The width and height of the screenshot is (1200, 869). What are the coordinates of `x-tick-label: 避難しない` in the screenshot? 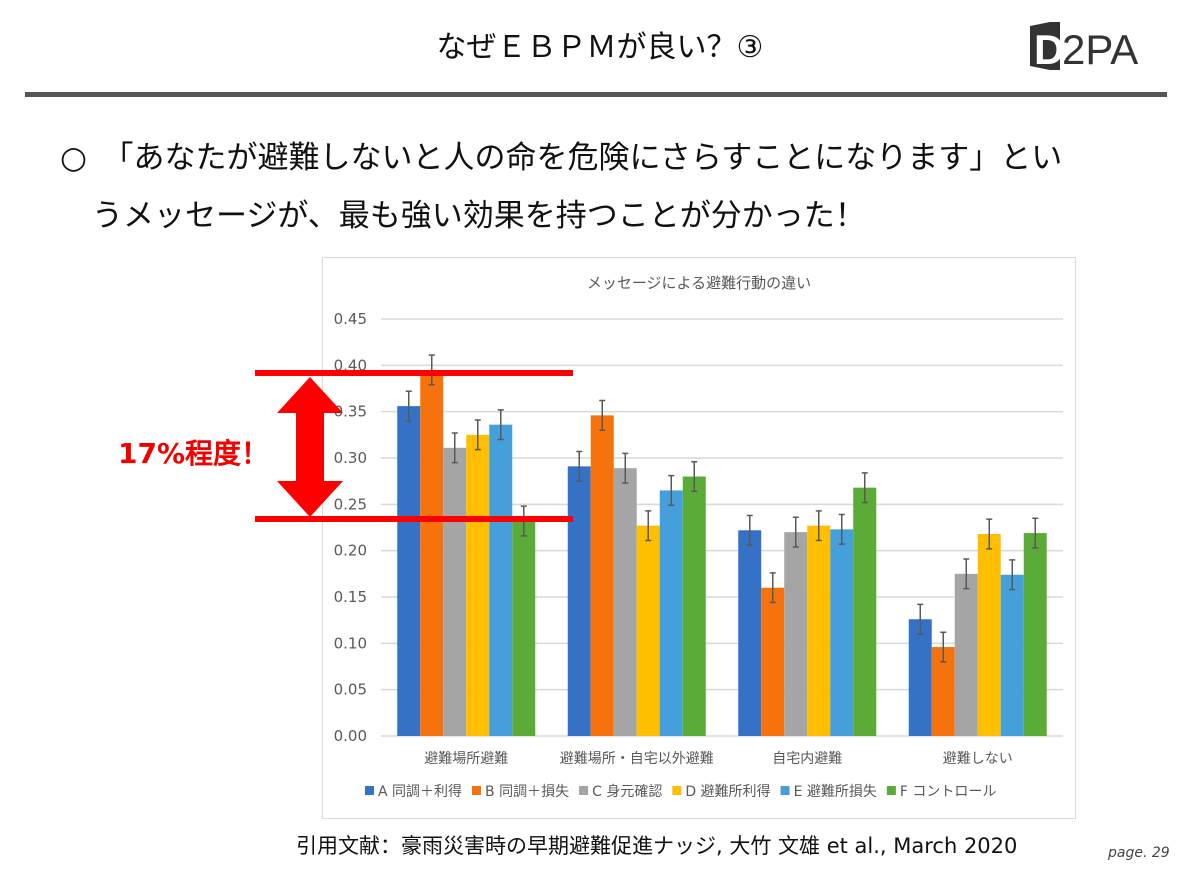 It's located at (978, 759).